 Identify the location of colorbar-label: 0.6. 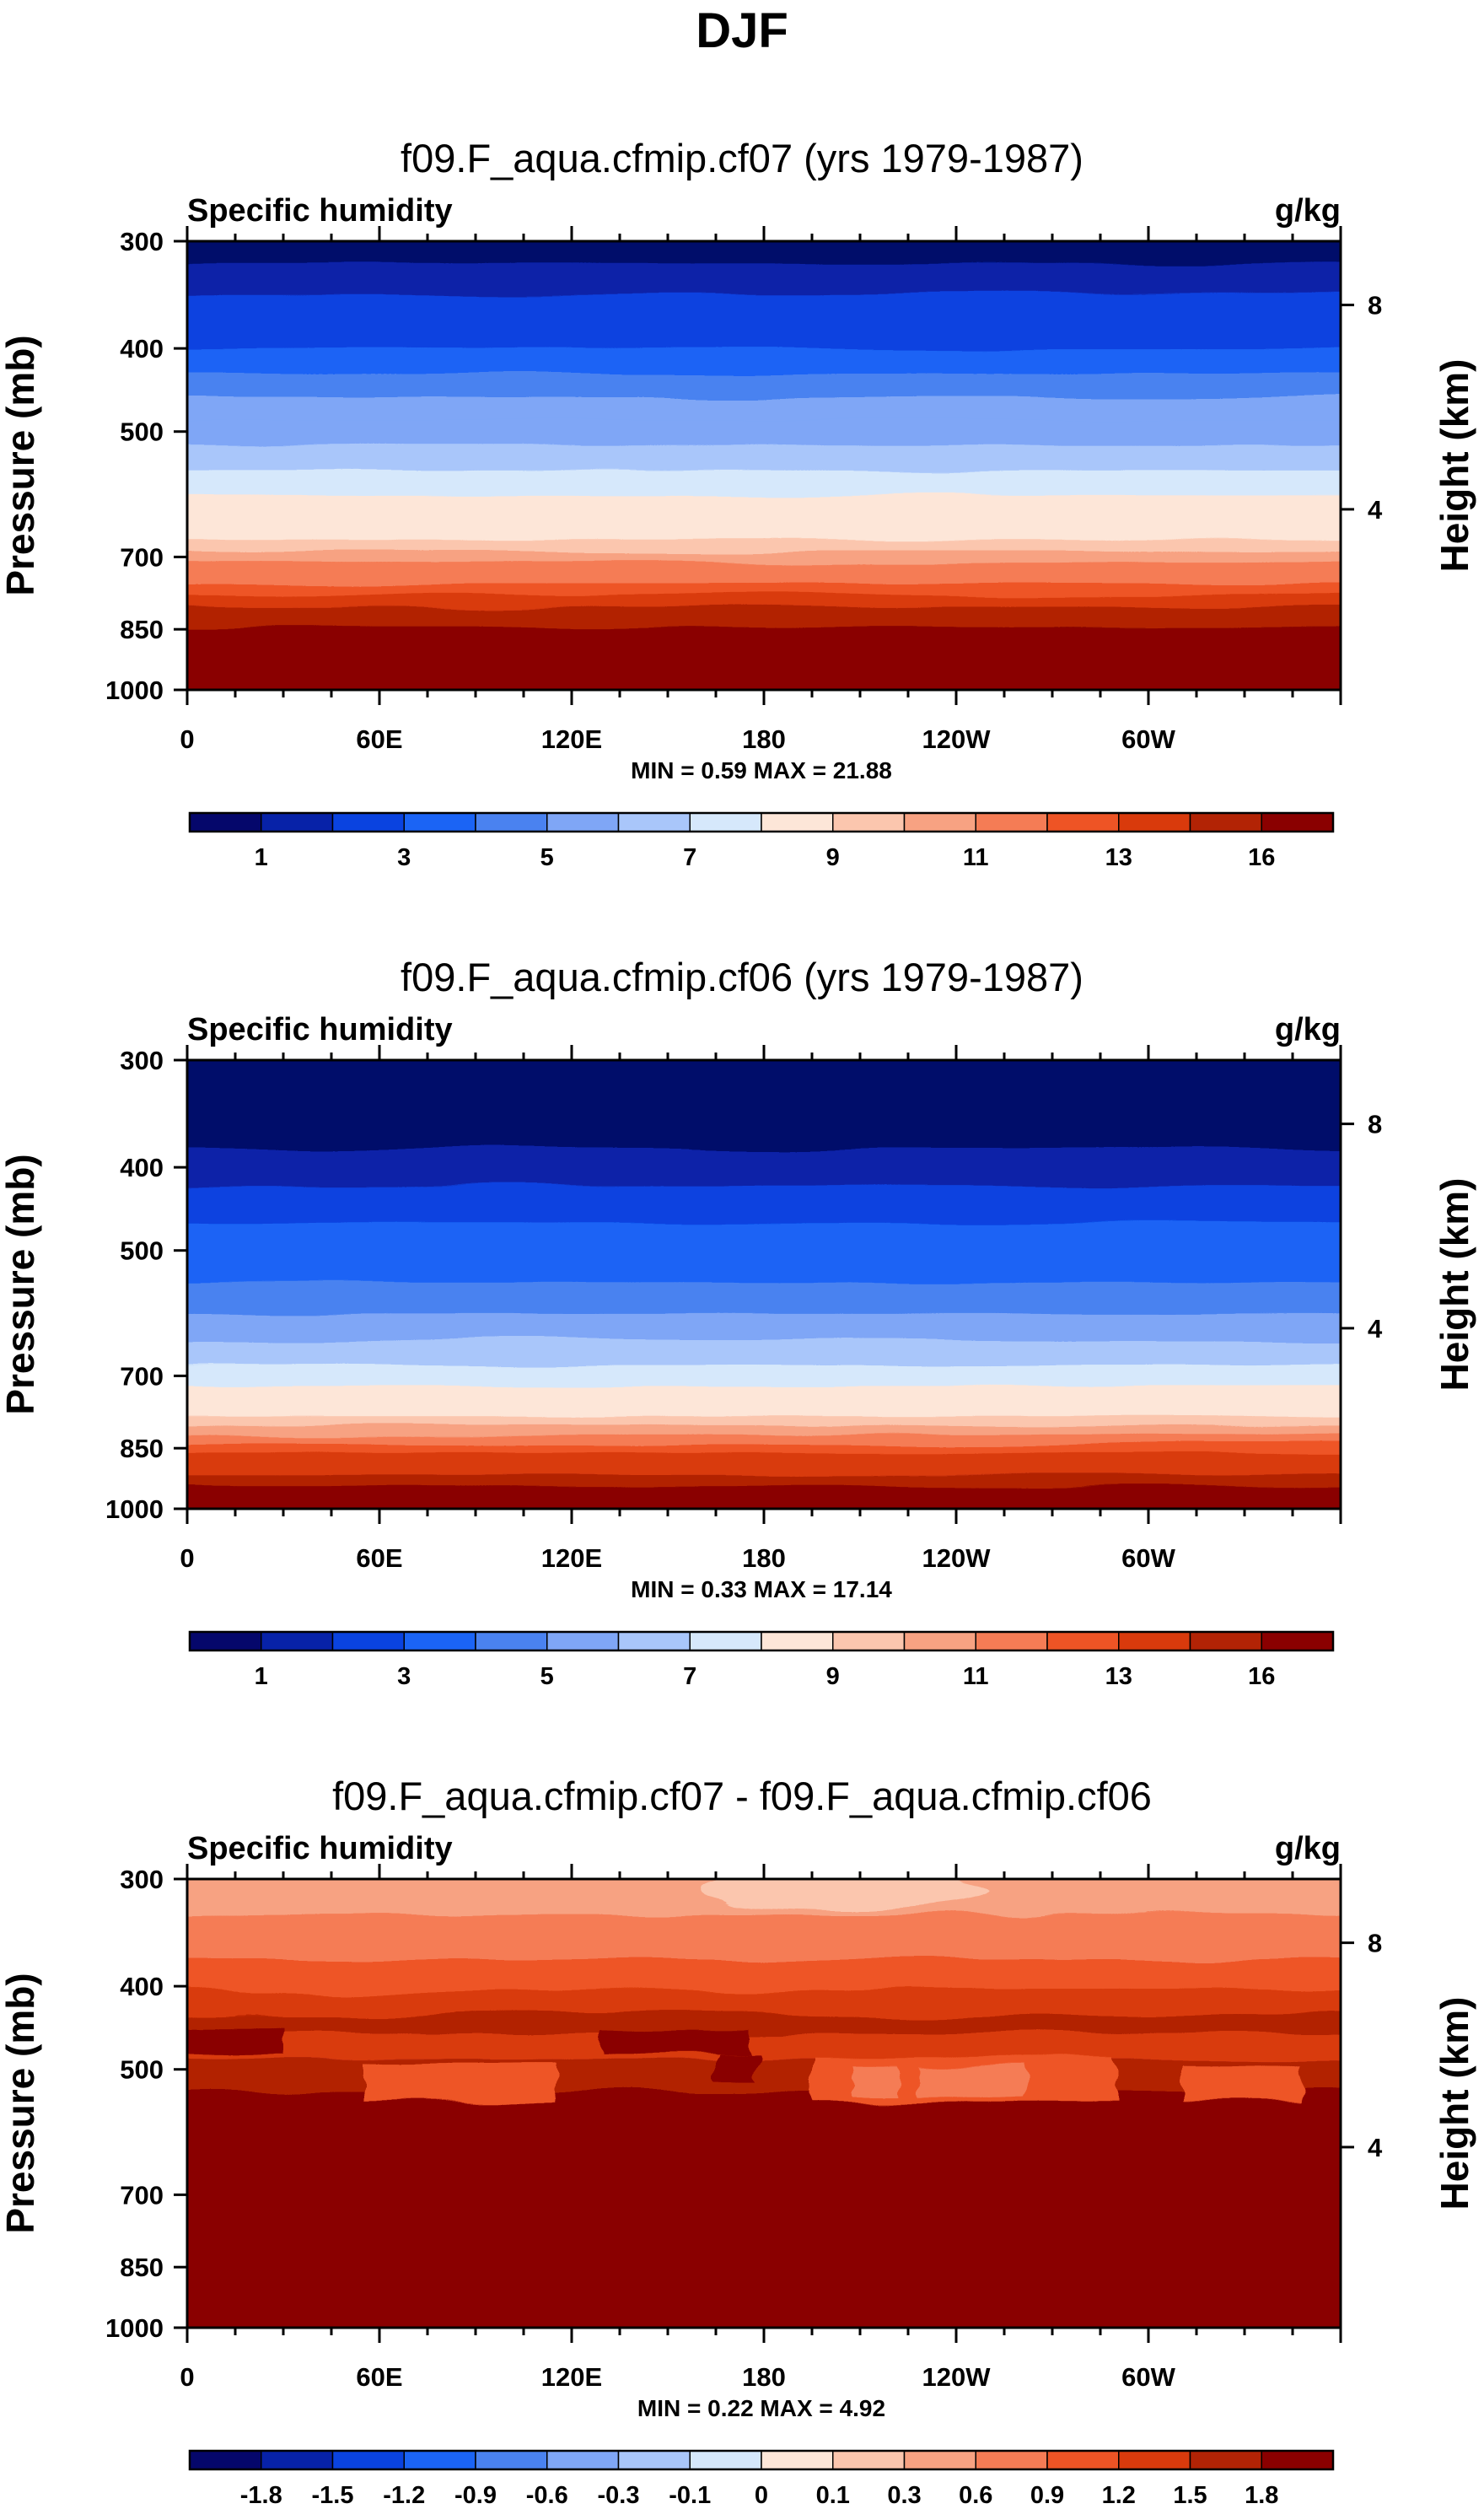
(975, 2495).